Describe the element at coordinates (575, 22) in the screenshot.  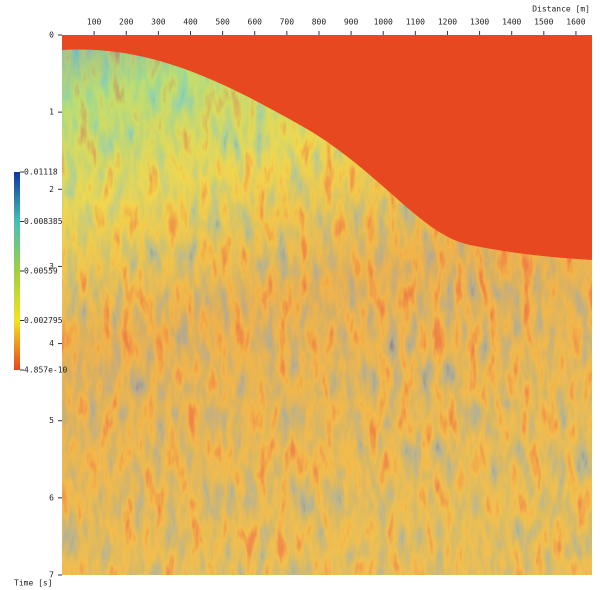
I see `x-tick-label: 1600` at that location.